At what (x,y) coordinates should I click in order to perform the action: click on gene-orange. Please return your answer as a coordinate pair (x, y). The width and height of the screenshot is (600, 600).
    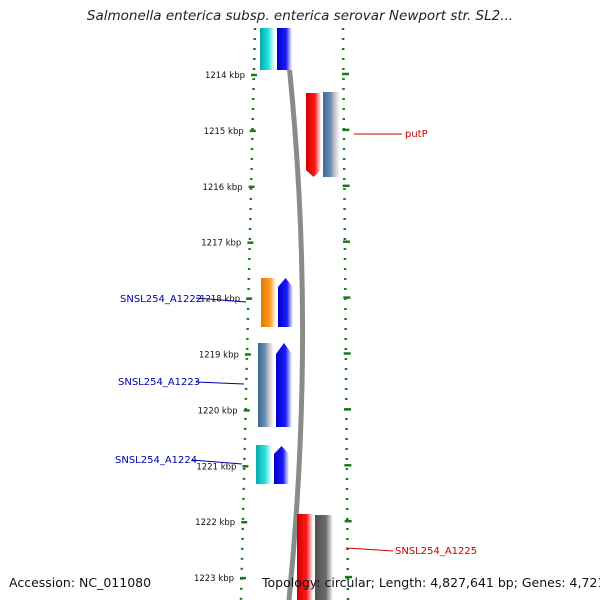
    Looking at the image, I should click on (268, 302).